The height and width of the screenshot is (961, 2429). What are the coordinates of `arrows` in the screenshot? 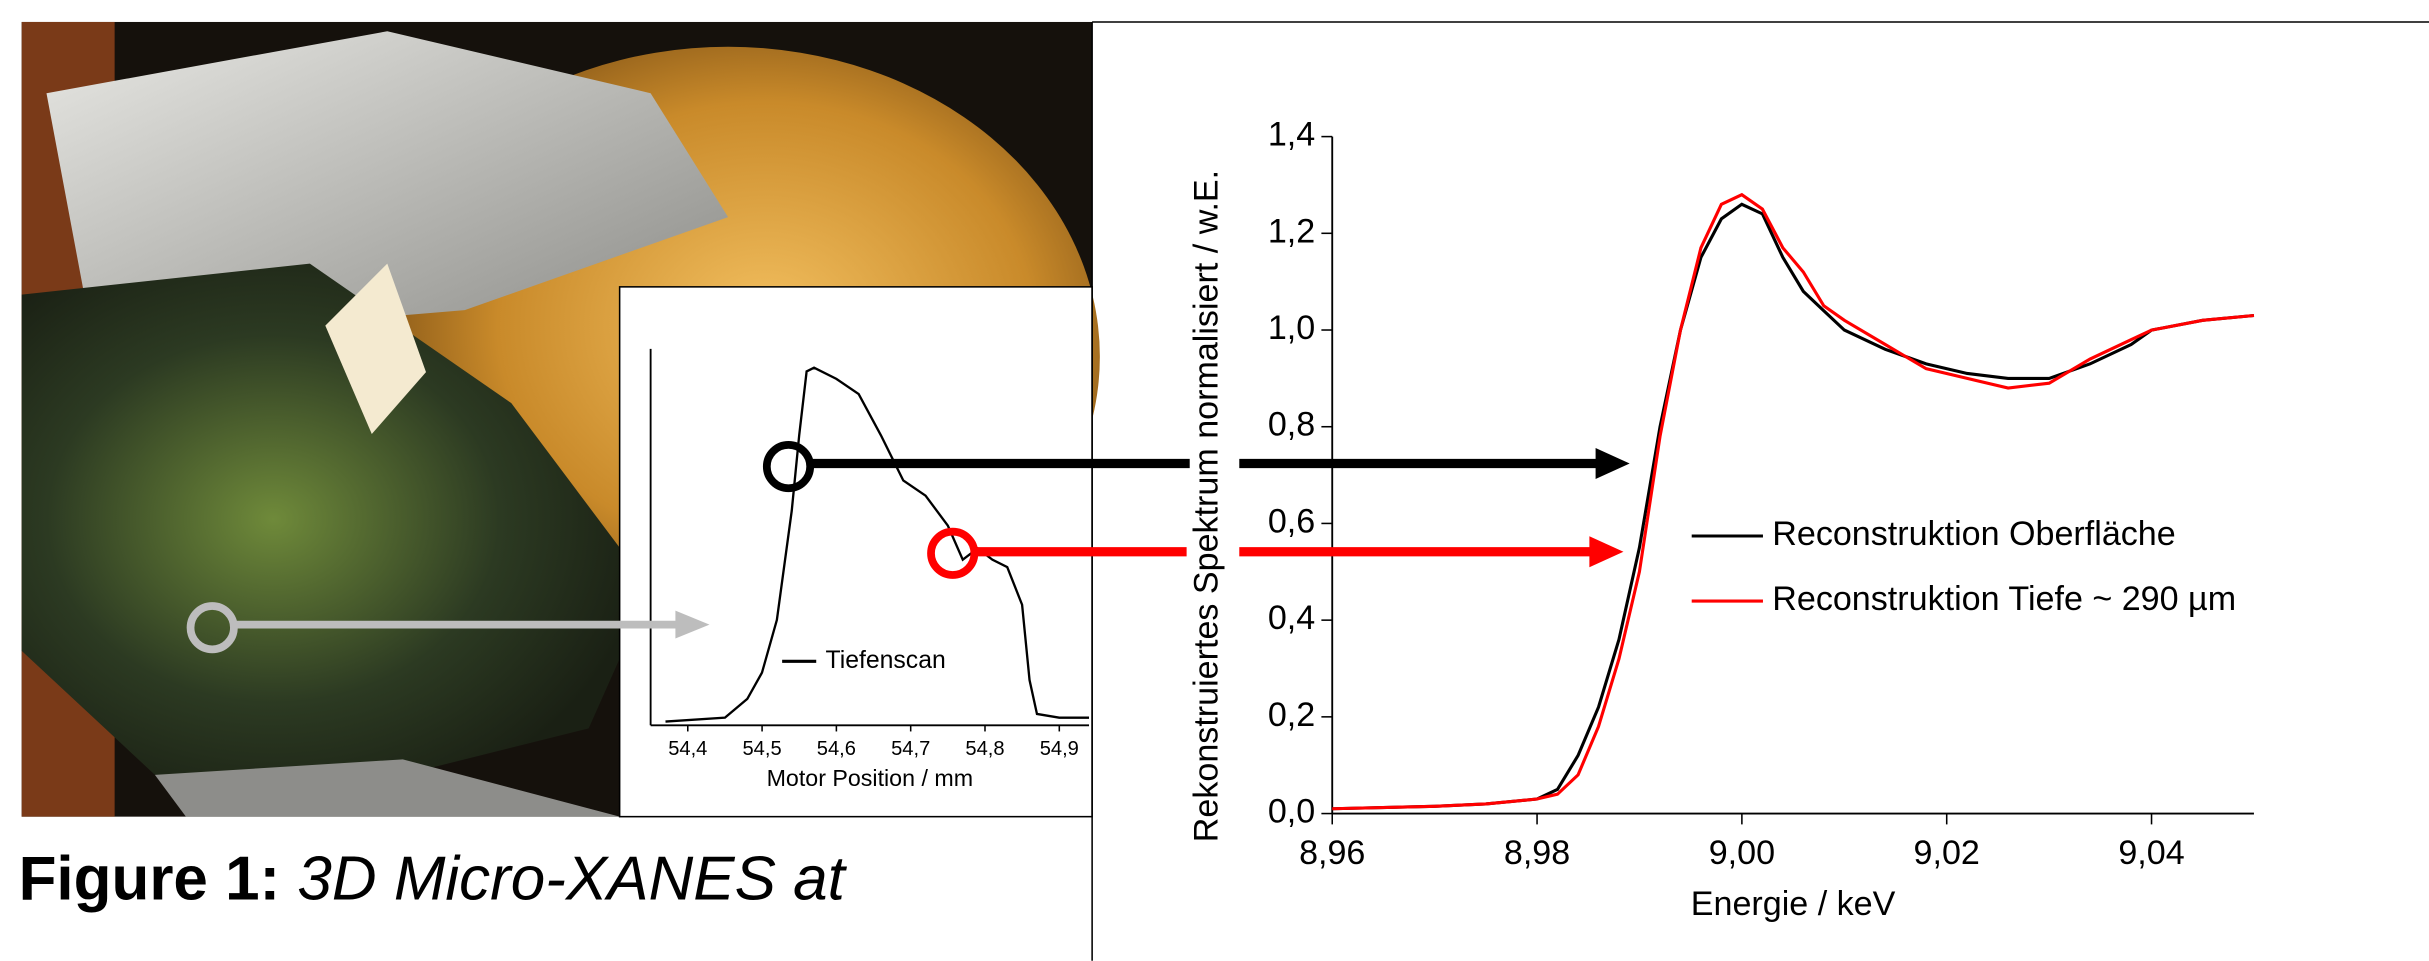 It's located at (908, 547).